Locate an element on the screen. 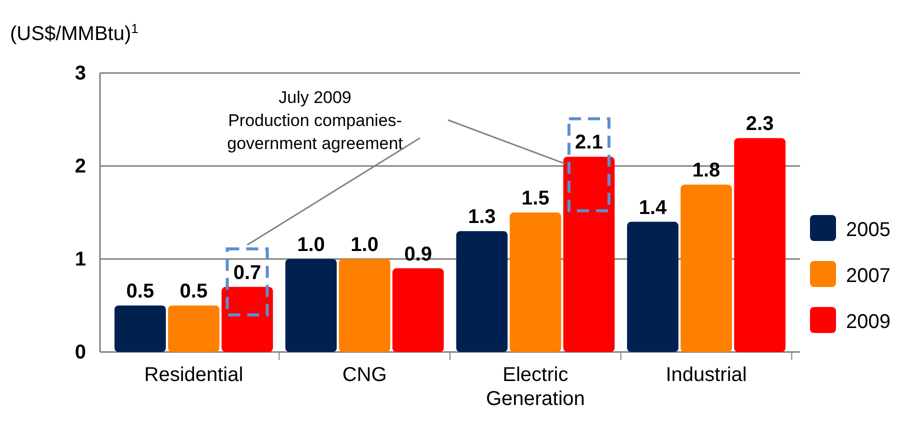 Image resolution: width=924 pixels, height=427 pixels. y-axis-title: (US$/MMBtu)$^{1}$ is located at coordinates (74, 32).